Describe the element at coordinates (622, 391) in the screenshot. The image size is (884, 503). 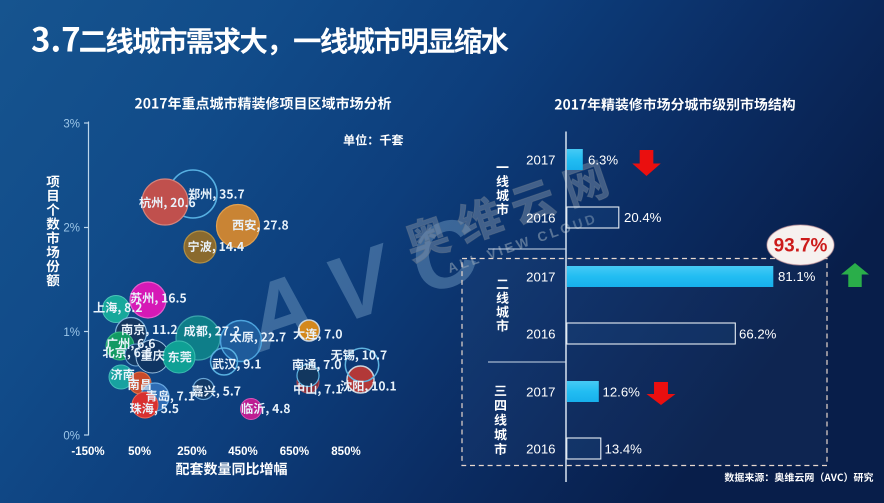
I see `svg-text: 12.6%` at that location.